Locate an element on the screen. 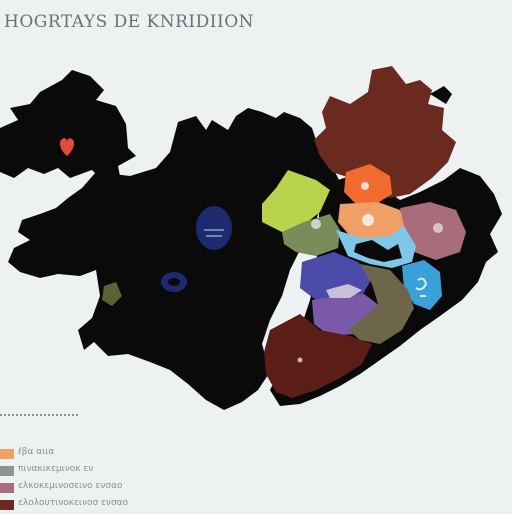 The image size is (512, 514). region-blue-glyph is located at coordinates (421, 287).